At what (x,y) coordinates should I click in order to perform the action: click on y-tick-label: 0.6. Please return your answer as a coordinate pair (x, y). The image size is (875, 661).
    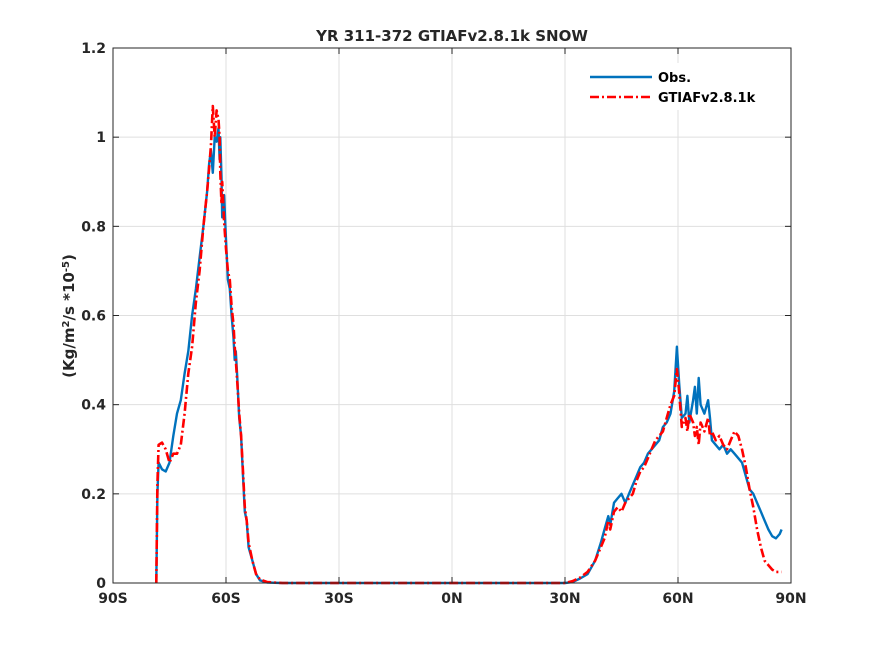
    Looking at the image, I should click on (93, 317).